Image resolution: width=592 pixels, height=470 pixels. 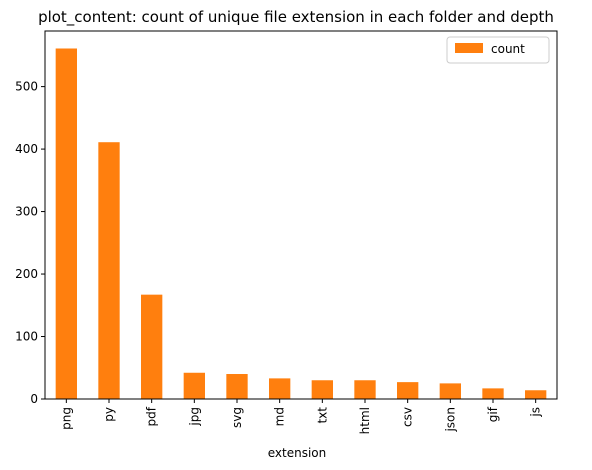 I want to click on bar-html, so click(x=365, y=389).